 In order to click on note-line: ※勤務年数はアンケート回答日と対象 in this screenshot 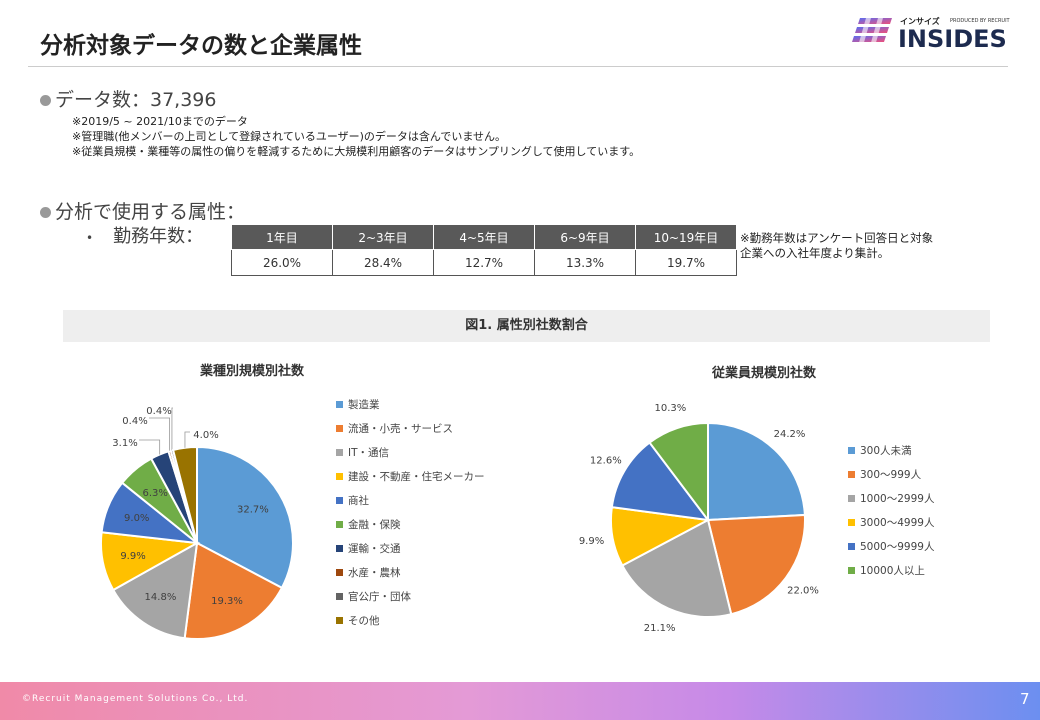, I will do `click(837, 238)`.